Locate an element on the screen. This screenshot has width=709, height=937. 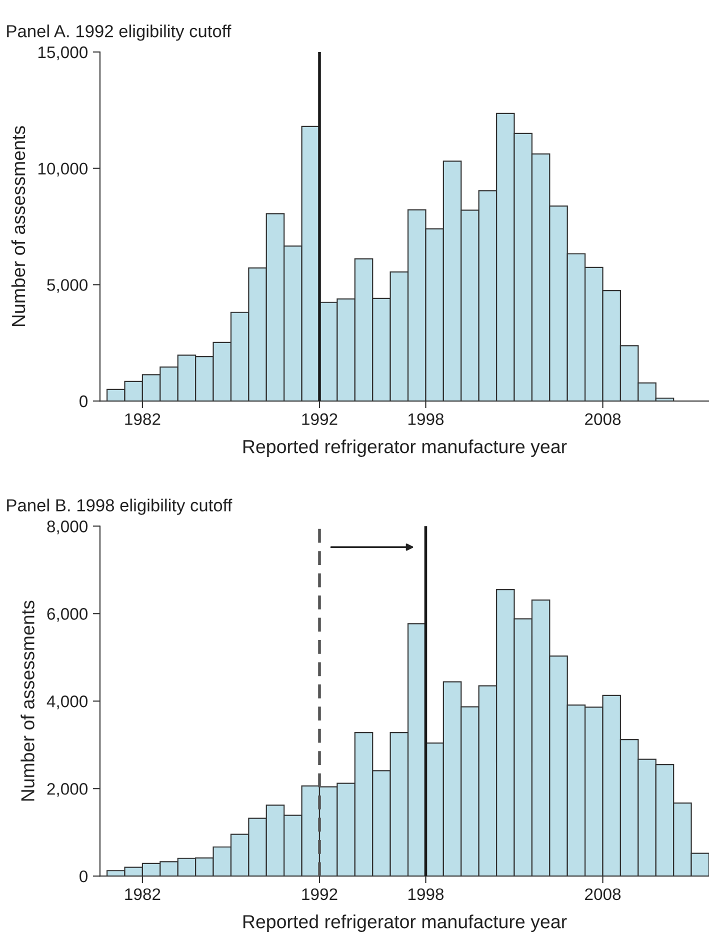
y-tick-label: 15,000 is located at coordinates (63, 53).